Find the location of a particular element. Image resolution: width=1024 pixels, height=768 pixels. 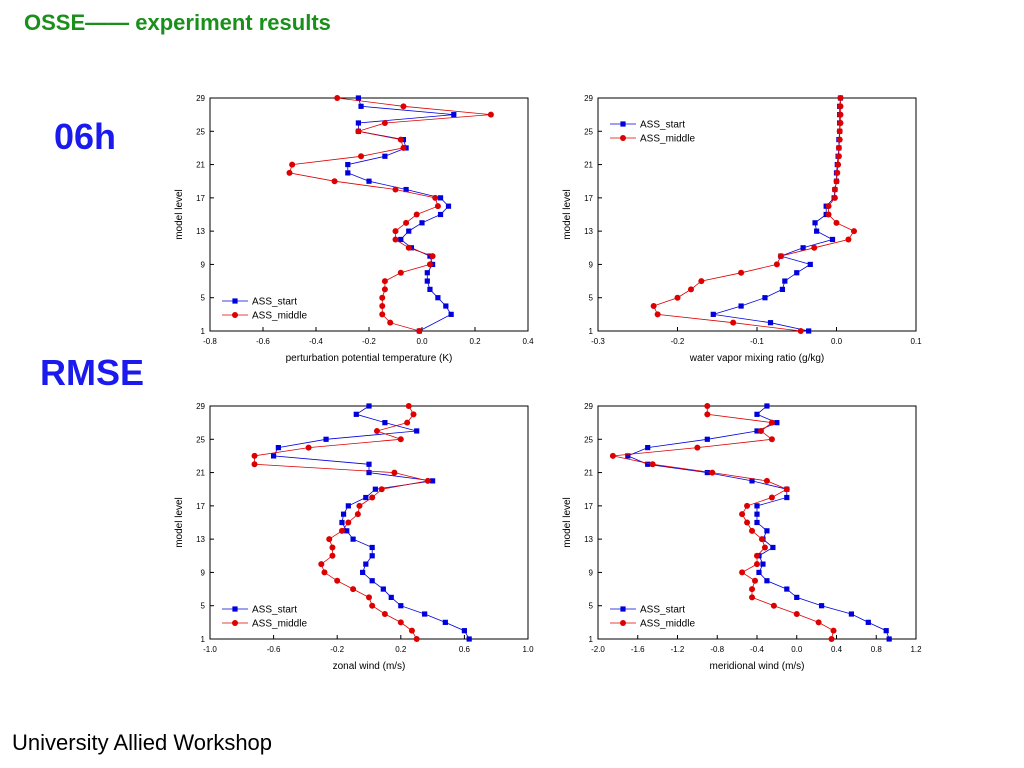

x-tick-label: 0.2 is located at coordinates (401, 649).